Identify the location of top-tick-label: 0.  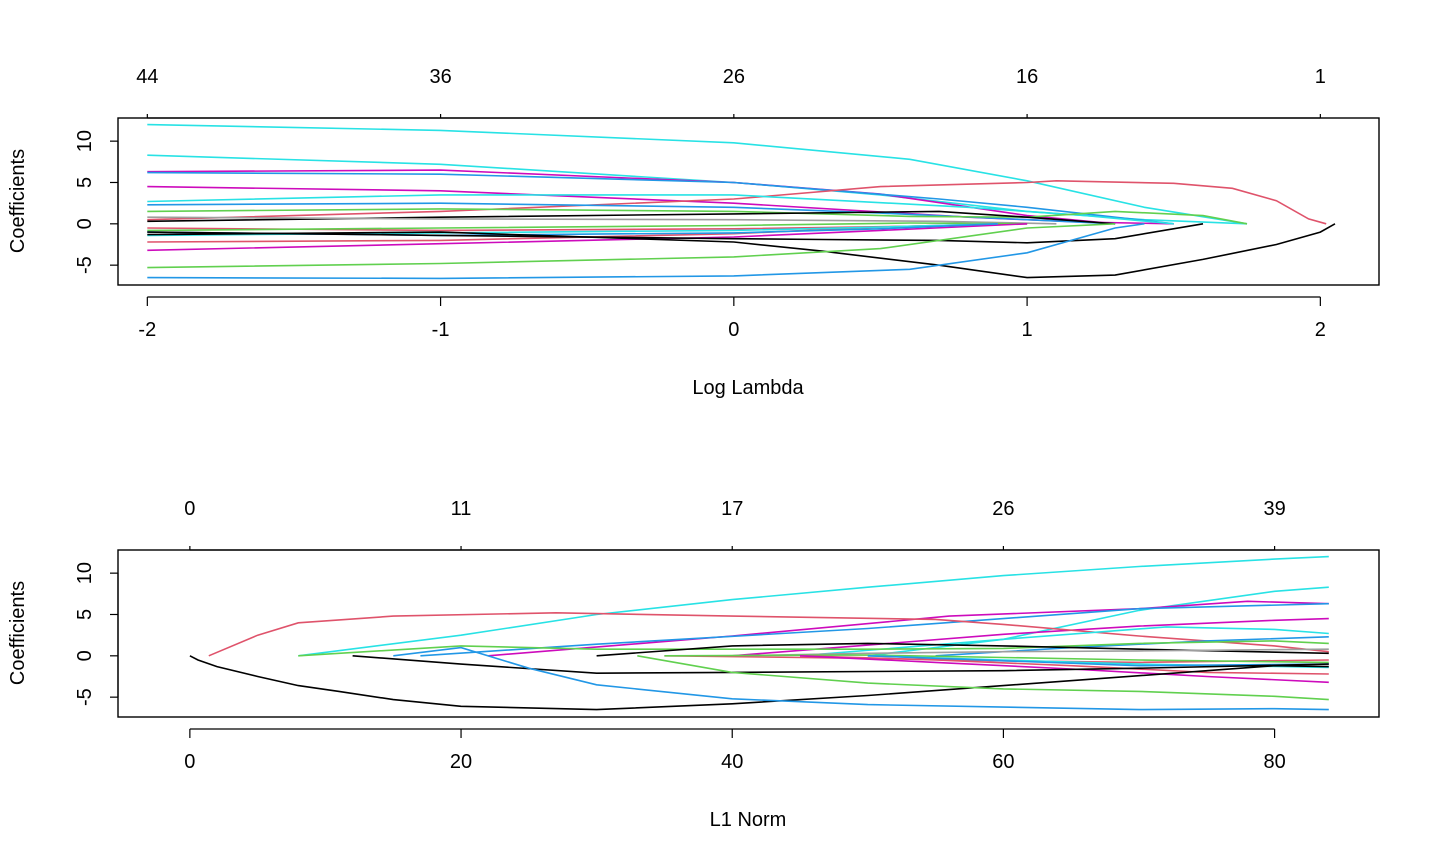
(189, 509).